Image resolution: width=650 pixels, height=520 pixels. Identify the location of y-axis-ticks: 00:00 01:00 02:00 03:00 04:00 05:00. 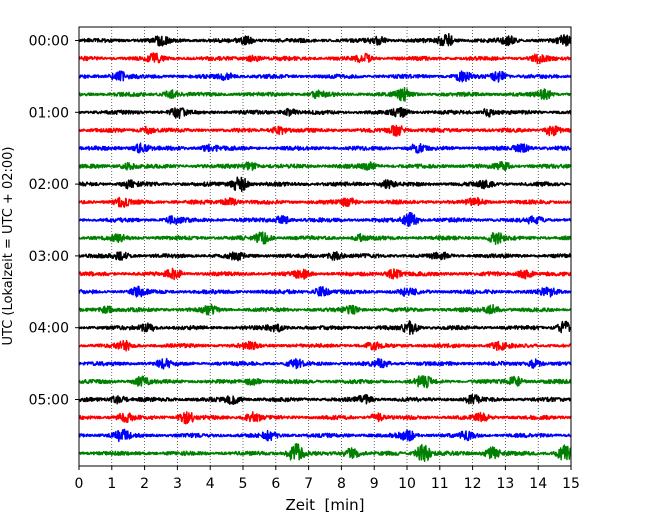
(54, 221).